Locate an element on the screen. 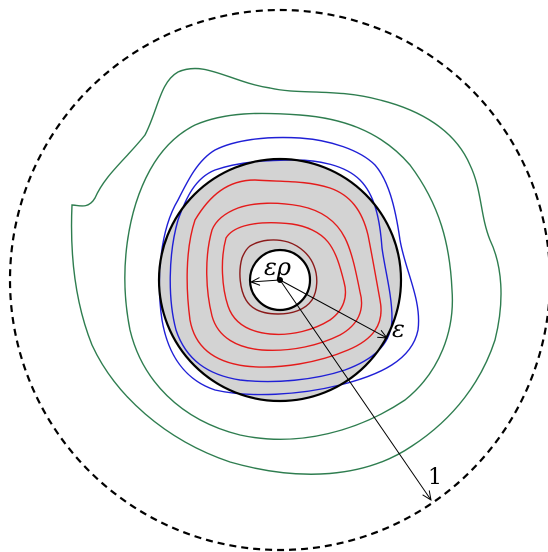 This screenshot has width=548, height=552. unit-radius-label: 1 is located at coordinates (435, 477).